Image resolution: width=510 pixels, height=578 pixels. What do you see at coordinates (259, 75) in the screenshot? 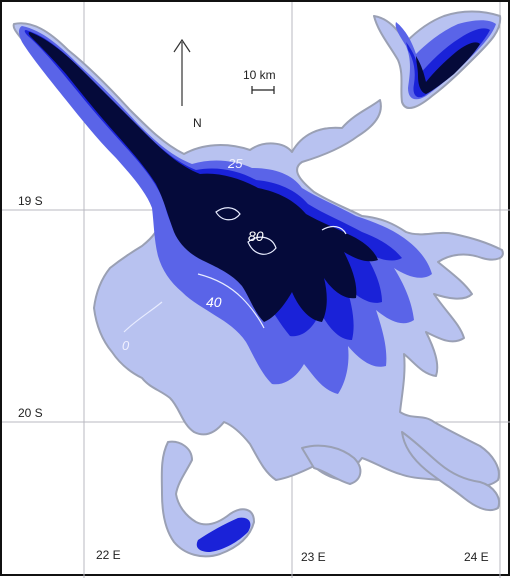
I see `scale-label: 10 km` at bounding box center [259, 75].